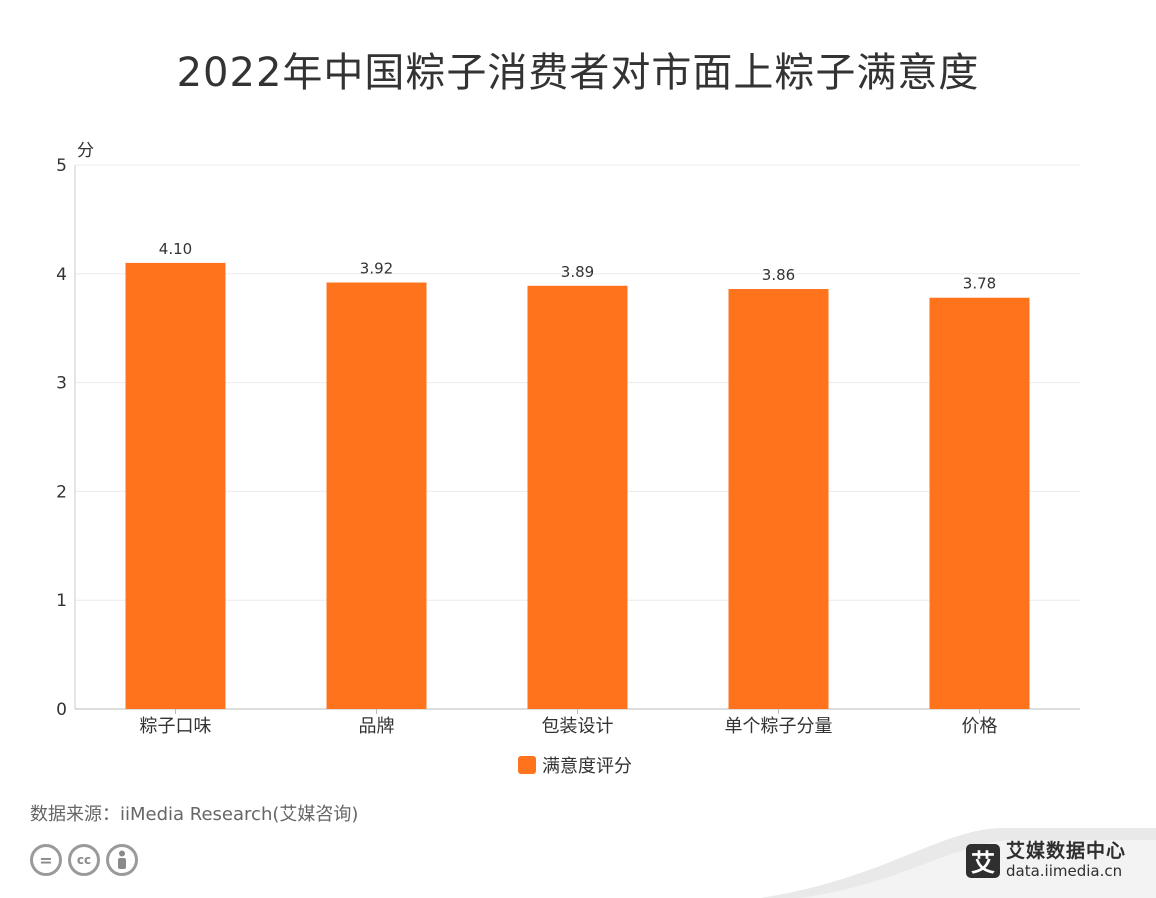 This screenshot has height=898, width=1156. What do you see at coordinates (578, 726) in the screenshot?
I see `x-tick-label: 包装设计` at bounding box center [578, 726].